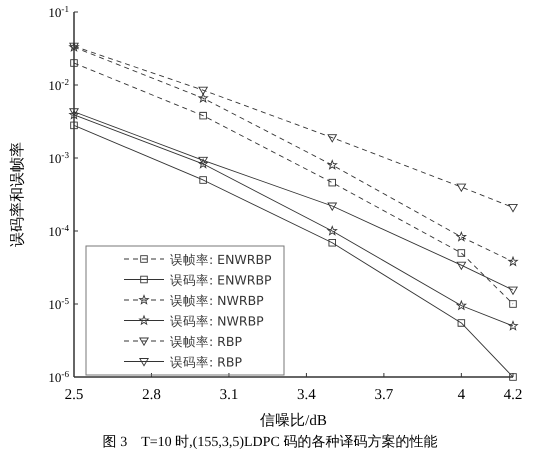 This screenshot has height=461, width=540. What do you see at coordinates (59, 304) in the screenshot?
I see `y-tick-label: 10$^{-5}$` at bounding box center [59, 304].